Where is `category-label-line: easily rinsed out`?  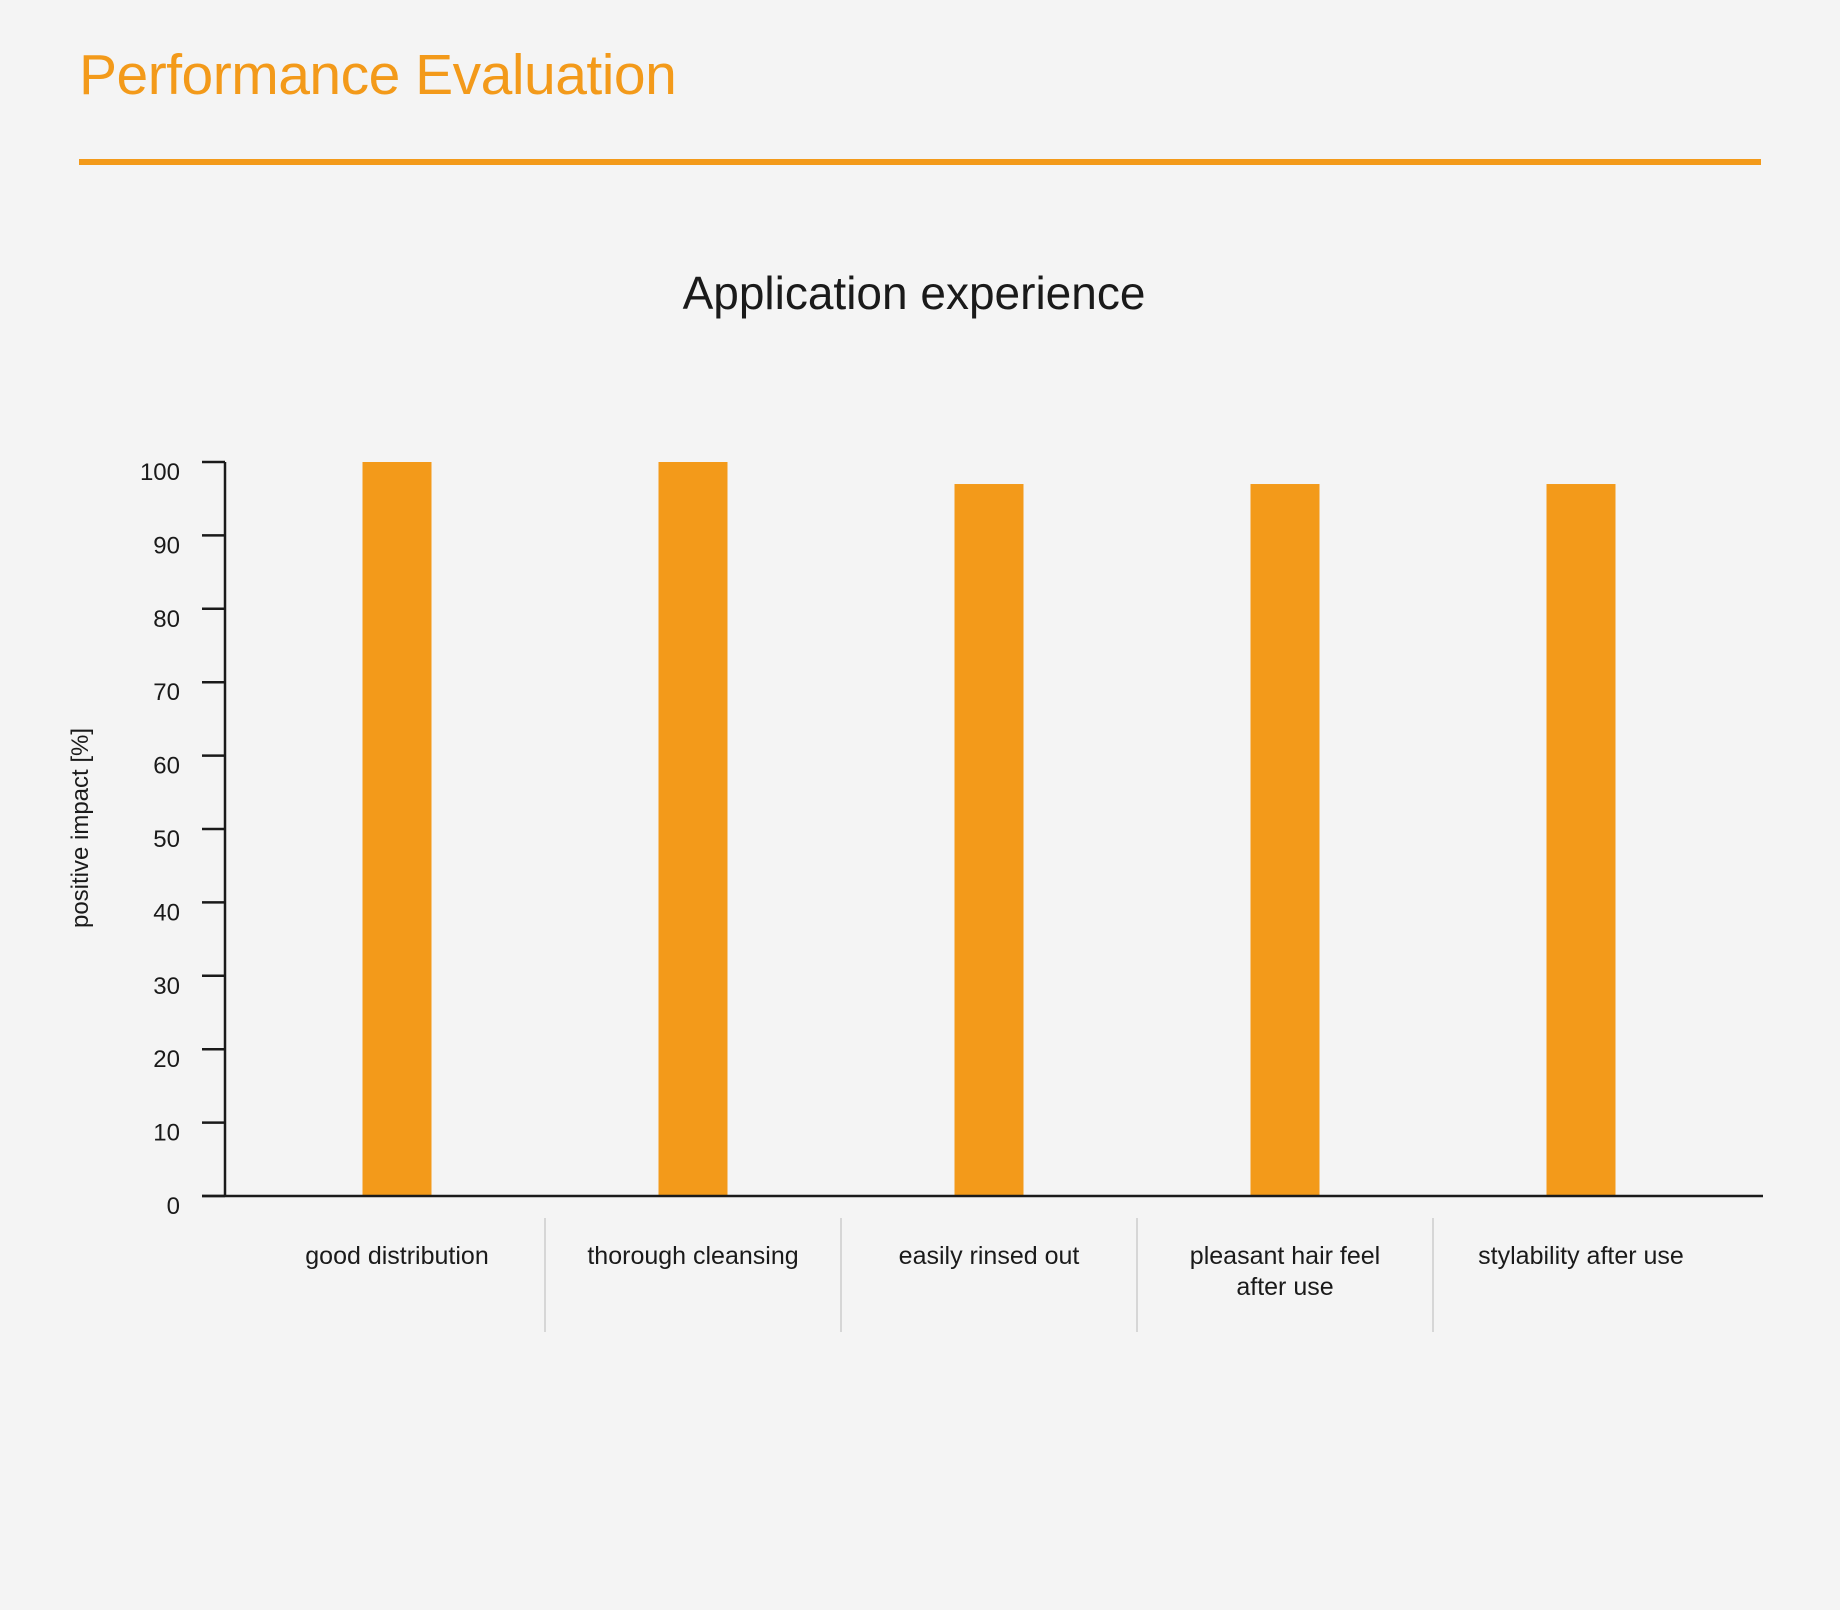
category-label-line: easily rinsed out is located at coordinates (989, 1256).